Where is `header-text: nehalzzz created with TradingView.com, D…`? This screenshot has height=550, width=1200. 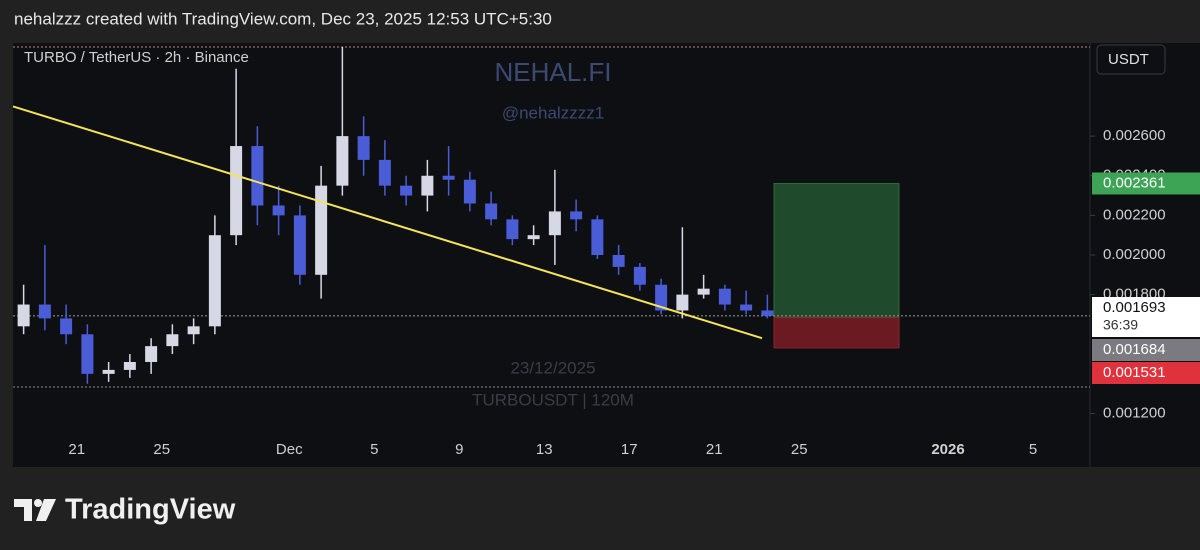 header-text: nehalzzz created with TradingView.com, D… is located at coordinates (283, 18).